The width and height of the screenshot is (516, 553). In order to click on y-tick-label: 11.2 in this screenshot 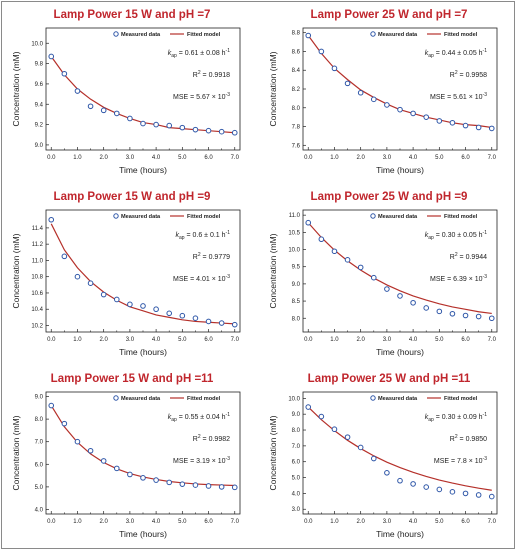, I will do `click(38, 245)`.